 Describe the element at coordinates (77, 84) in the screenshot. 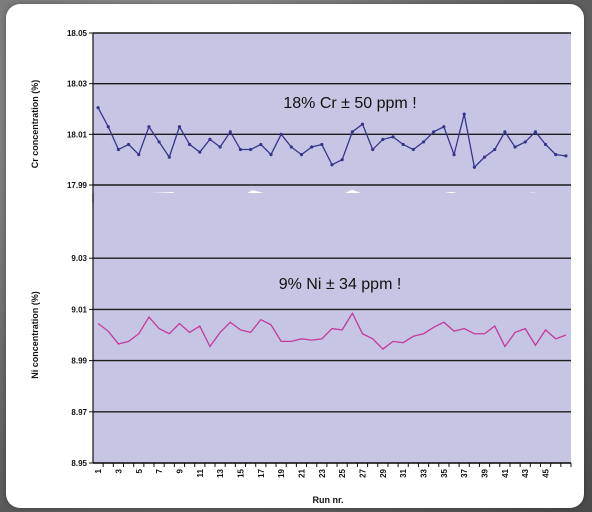

I see `cr-y-tick-label: 18.03` at that location.